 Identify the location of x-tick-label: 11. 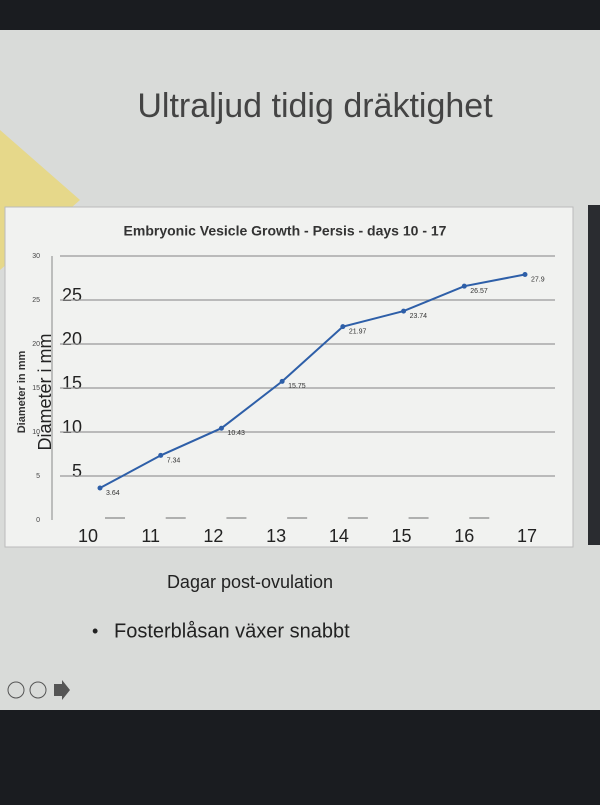
(150, 536).